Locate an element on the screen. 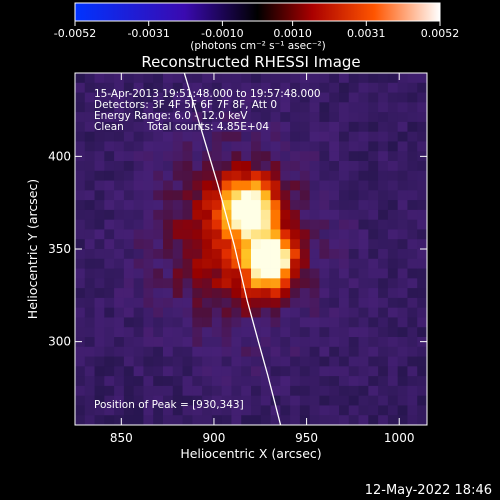  x-tick-label: 1000 is located at coordinates (399, 438).